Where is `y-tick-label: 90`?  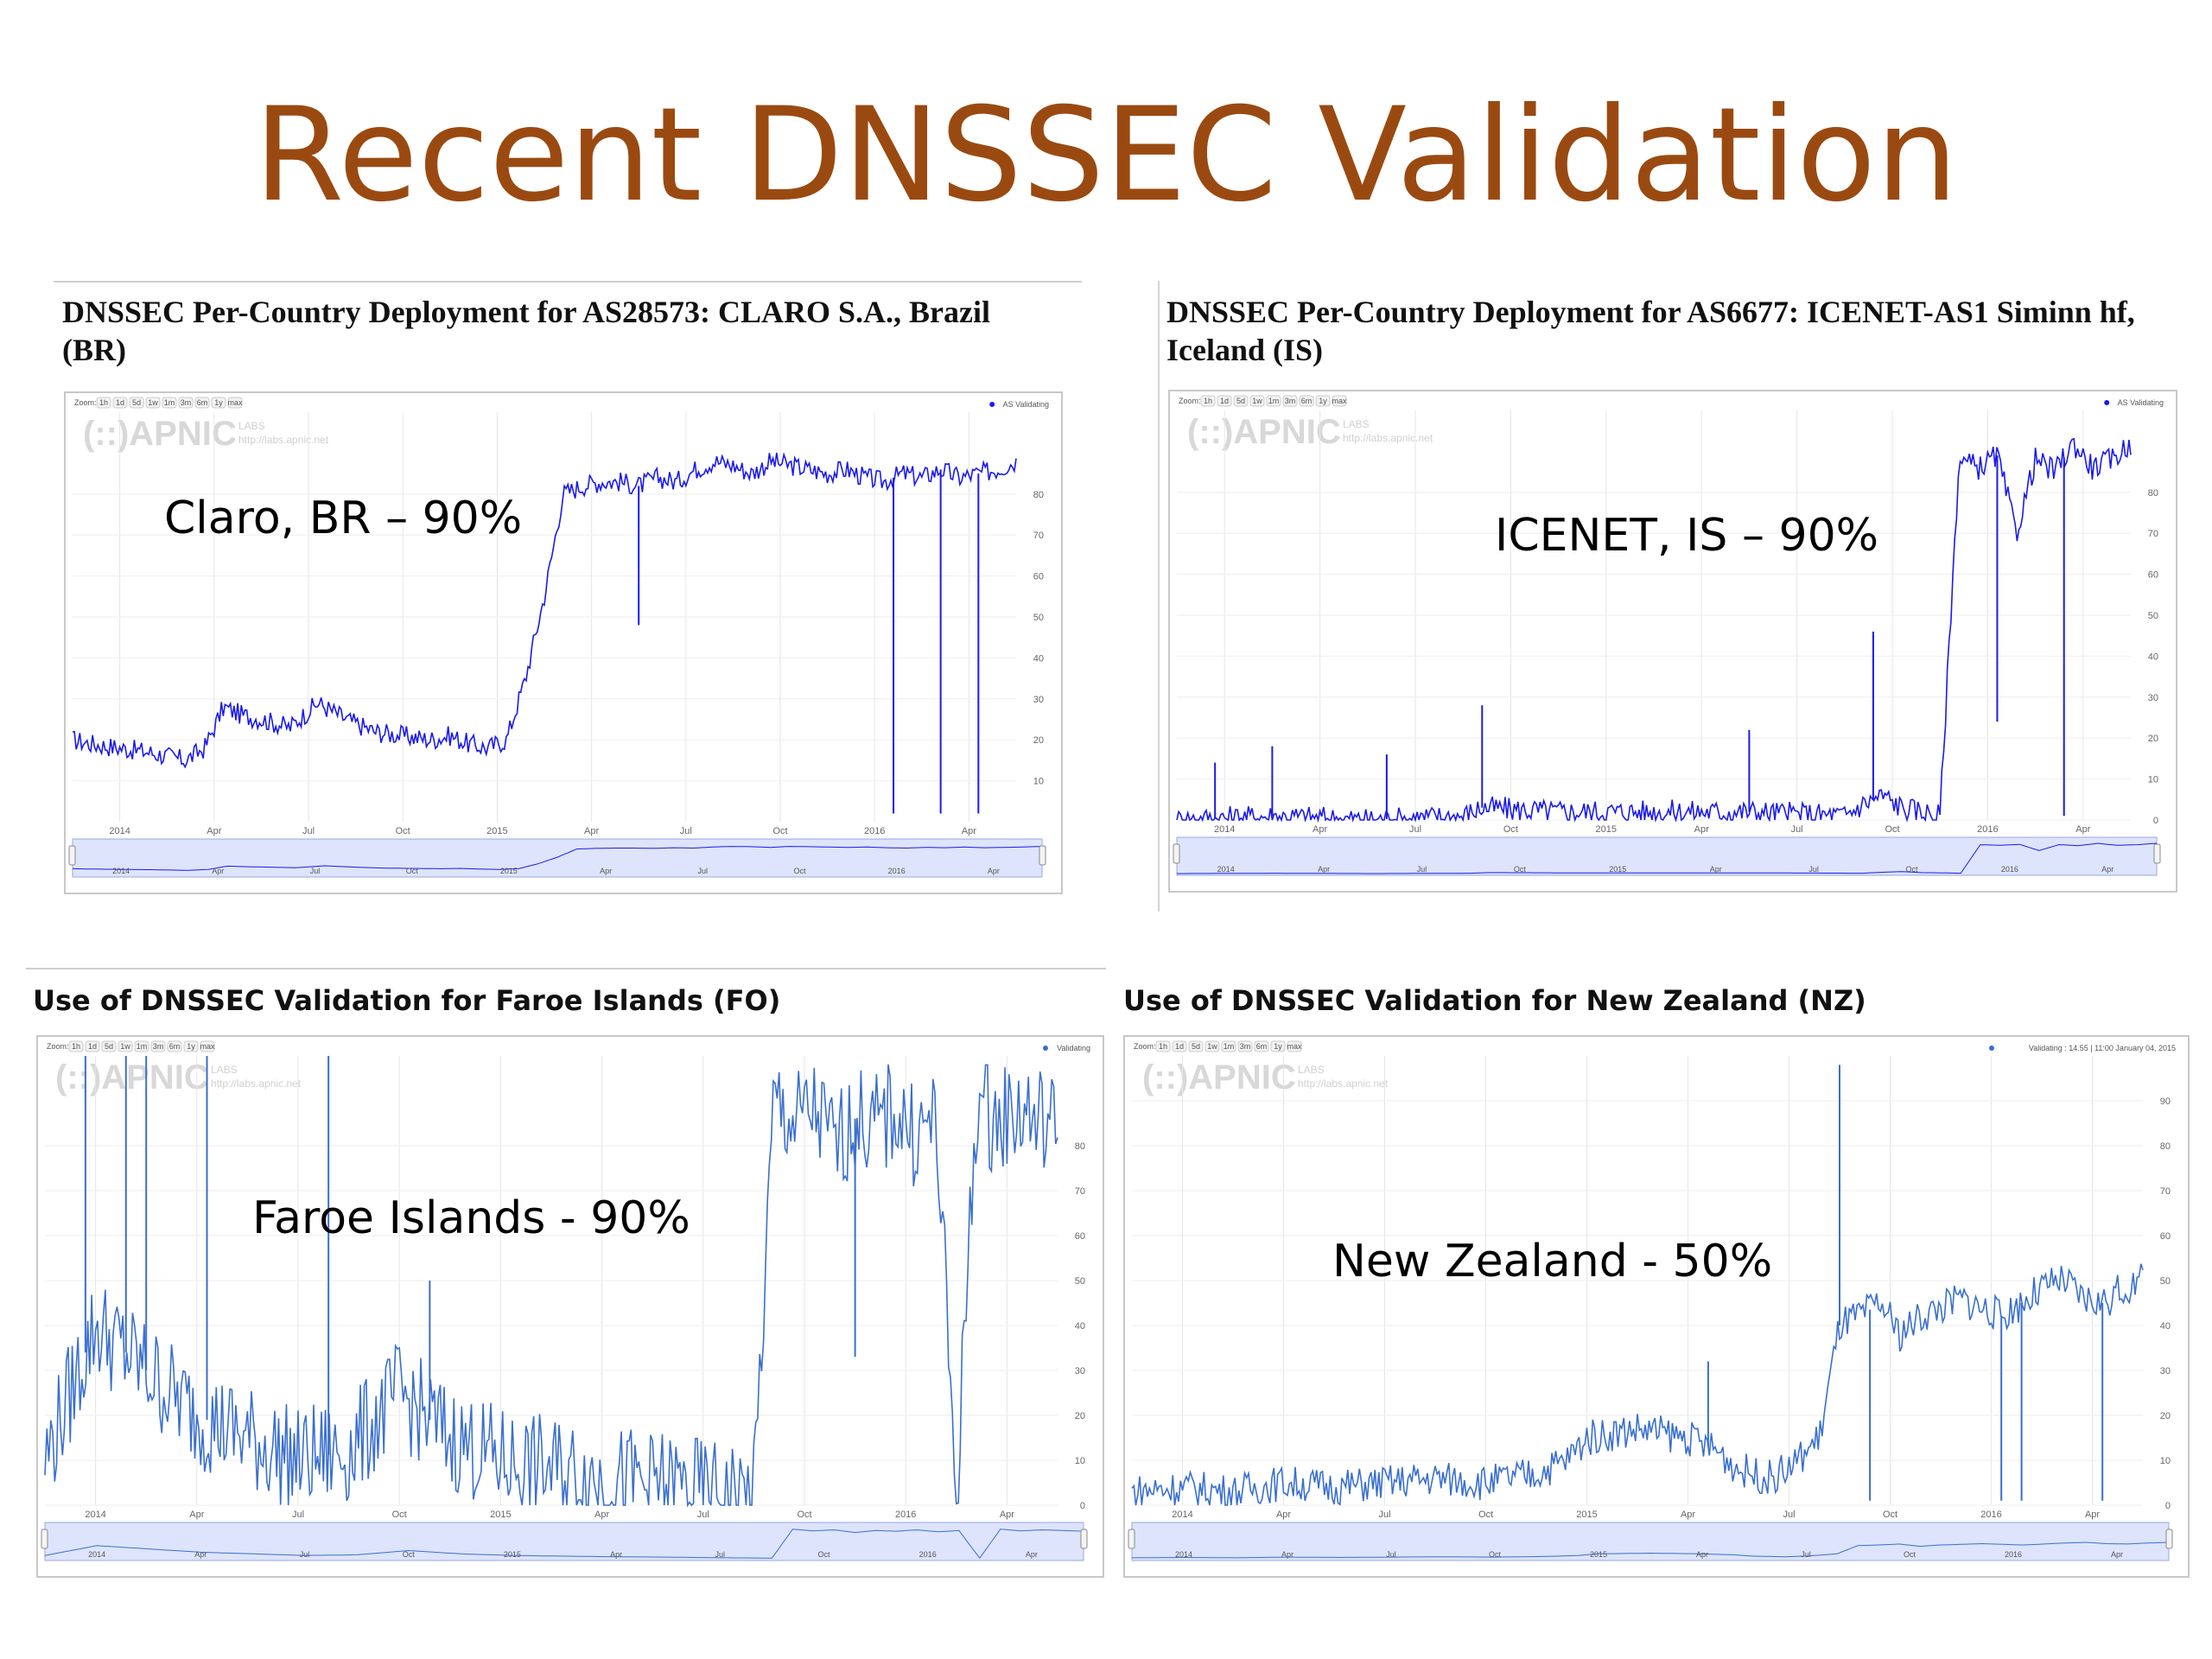
y-tick-label: 90 is located at coordinates (2165, 1101).